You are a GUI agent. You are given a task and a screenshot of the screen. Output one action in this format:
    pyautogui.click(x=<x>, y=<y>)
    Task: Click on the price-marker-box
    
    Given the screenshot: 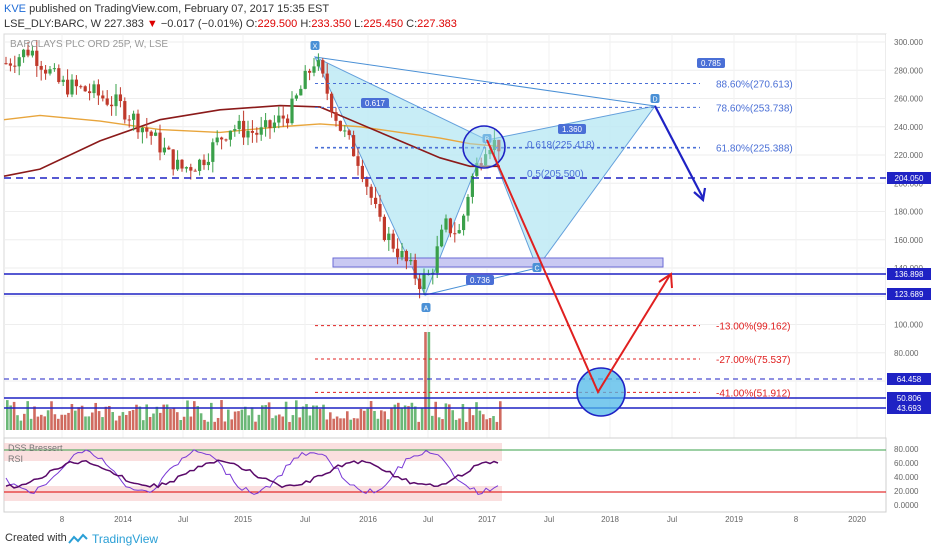 What is the action you would take?
    pyautogui.click(x=909, y=274)
    